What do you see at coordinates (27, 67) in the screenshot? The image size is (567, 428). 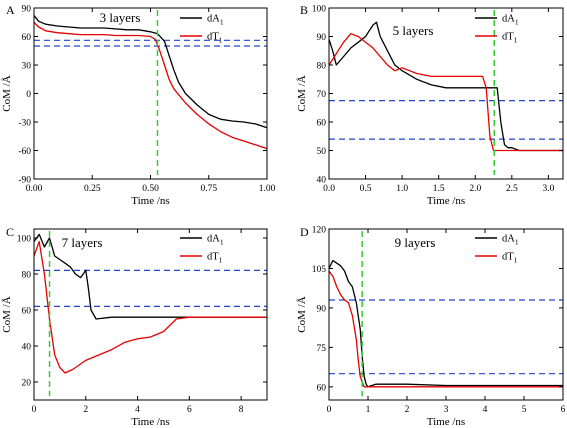 I see `y-tick-label: 30` at bounding box center [27, 67].